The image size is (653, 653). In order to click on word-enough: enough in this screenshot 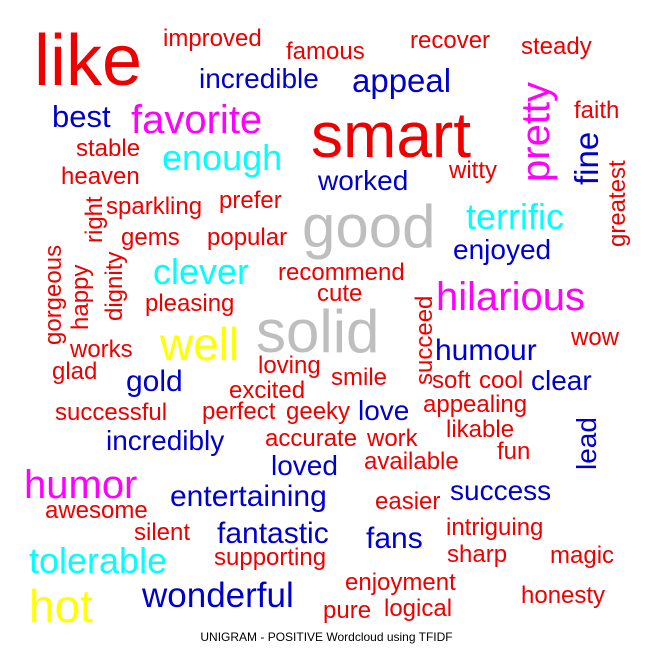, I will do `click(222, 157)`.